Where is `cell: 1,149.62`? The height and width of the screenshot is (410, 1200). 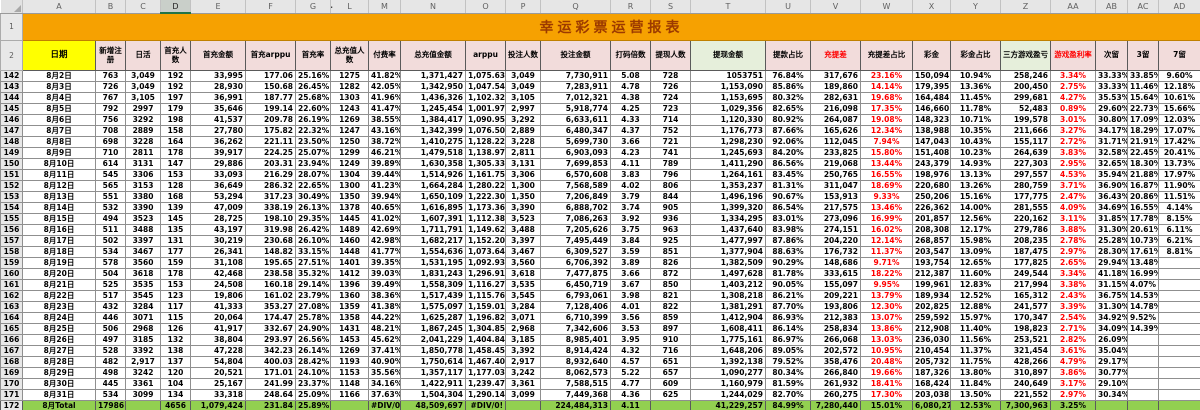
cell: 1,149.62 is located at coordinates (485, 229).